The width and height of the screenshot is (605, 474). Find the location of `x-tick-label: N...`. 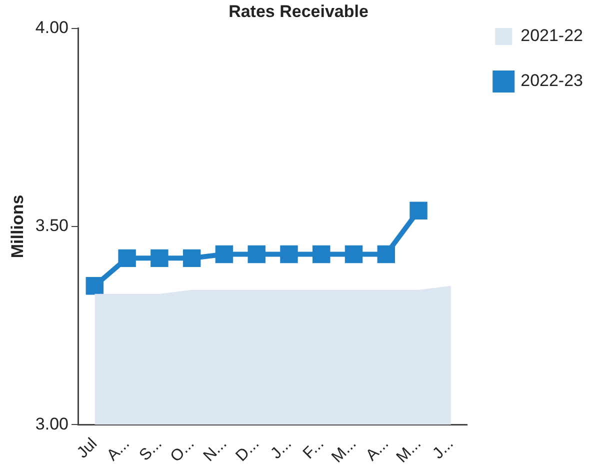

x-tick-label: N... is located at coordinates (215, 450).